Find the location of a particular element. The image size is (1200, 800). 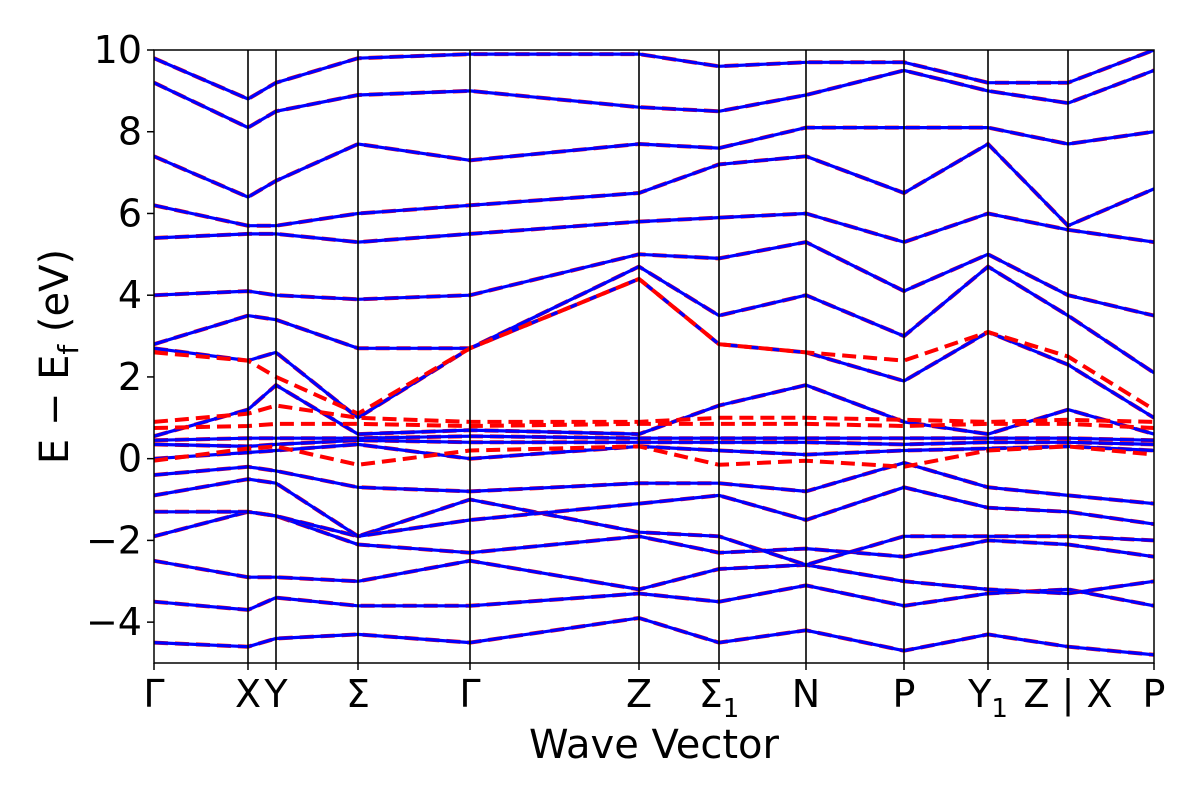

y-tick-label-3: 2 is located at coordinates (130, 377).